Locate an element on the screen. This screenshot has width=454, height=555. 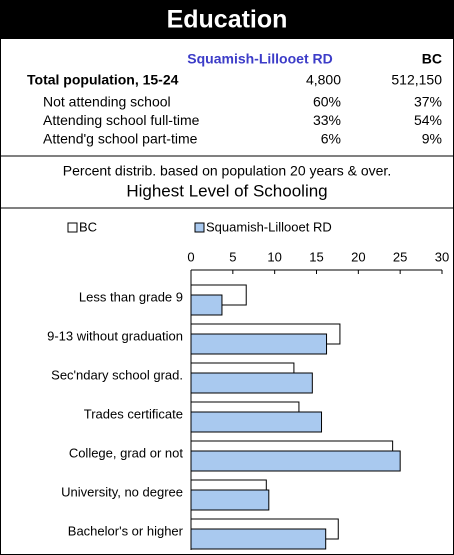
page-title: Education is located at coordinates (227, 20).